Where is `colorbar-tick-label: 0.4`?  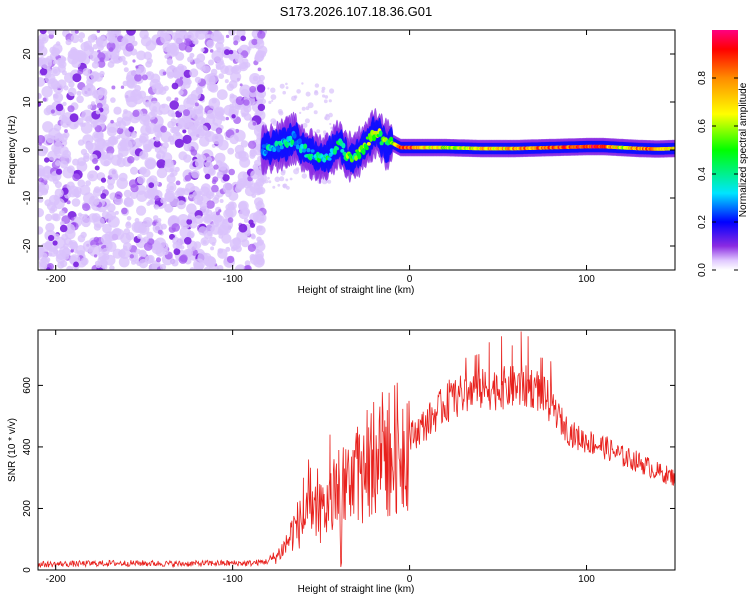
colorbar-tick-label: 0.4 is located at coordinates (702, 174).